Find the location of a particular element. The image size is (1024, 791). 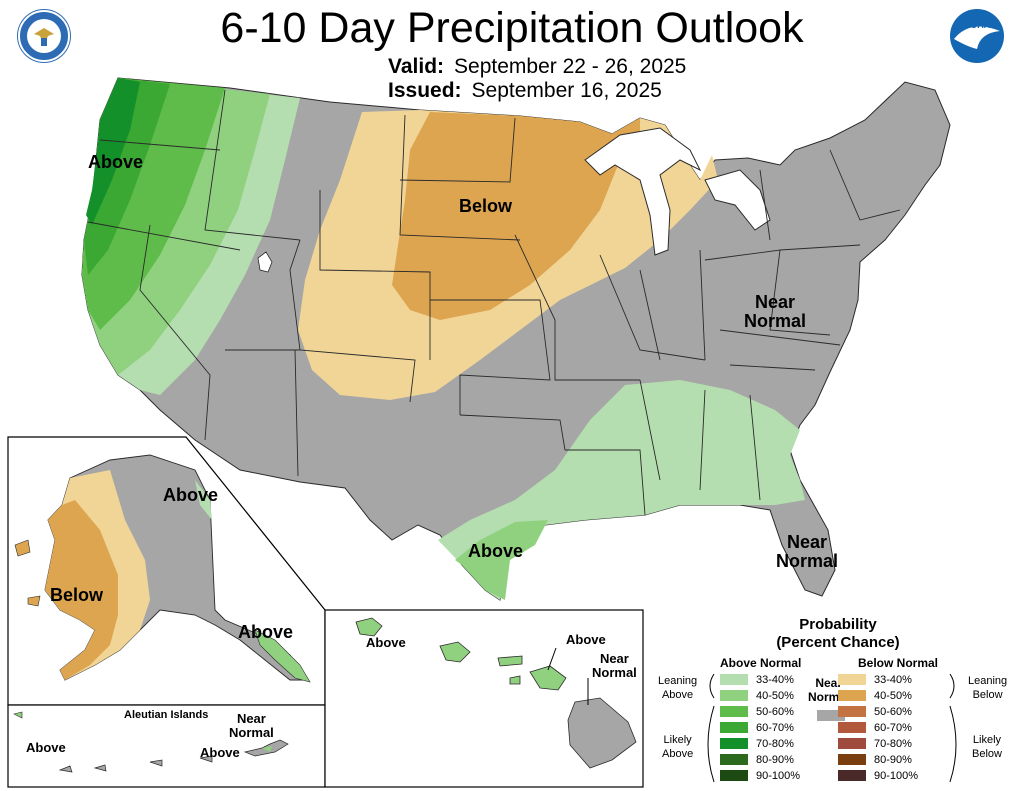

issued-line: Issued: September 16, 2025 is located at coordinates (525, 91).